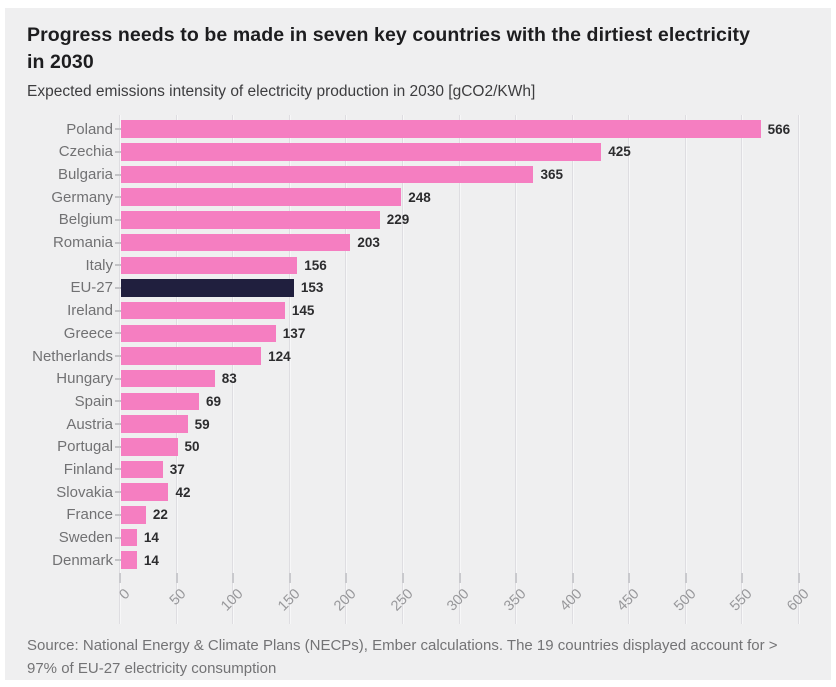  What do you see at coordinates (458, 599) in the screenshot?
I see `axis-tick-label: 300` at bounding box center [458, 599].